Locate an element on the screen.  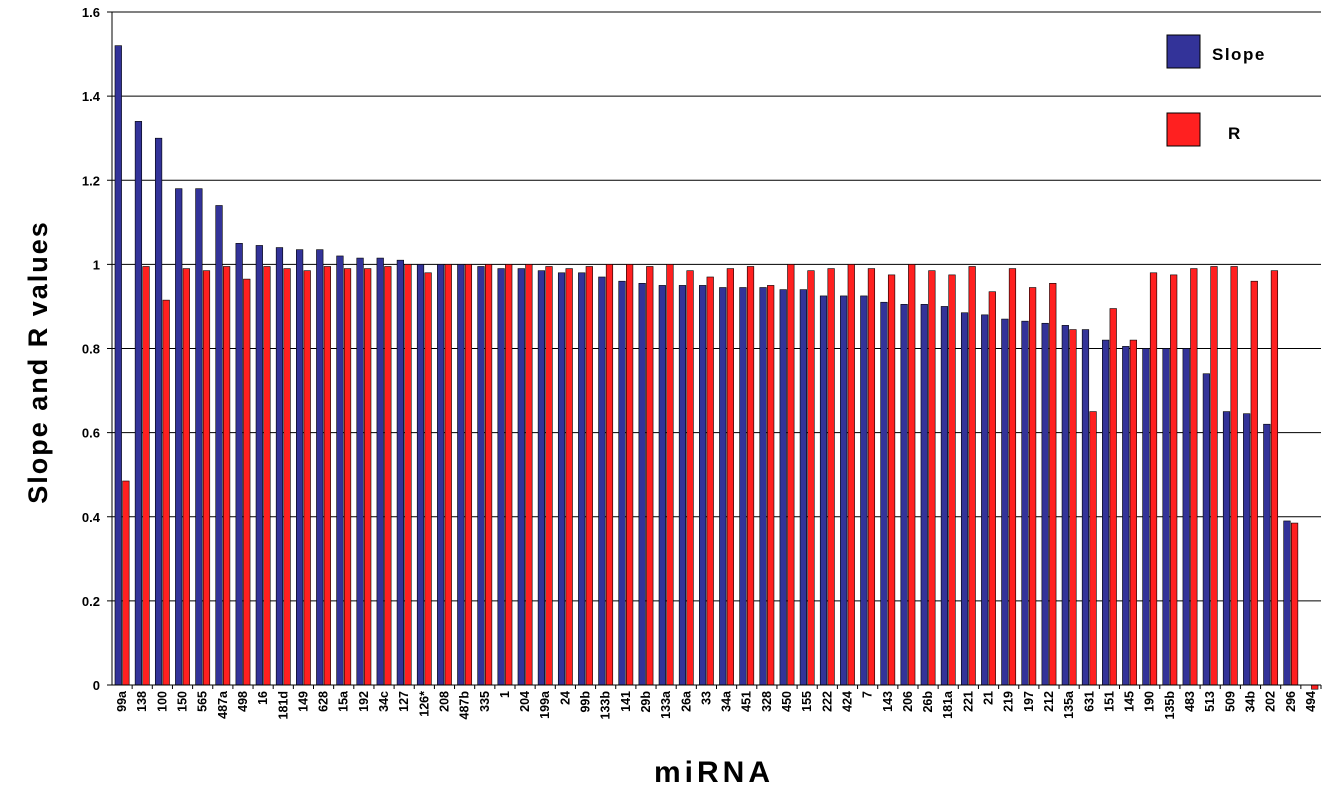
bar-slope-133b is located at coordinates (602, 481).